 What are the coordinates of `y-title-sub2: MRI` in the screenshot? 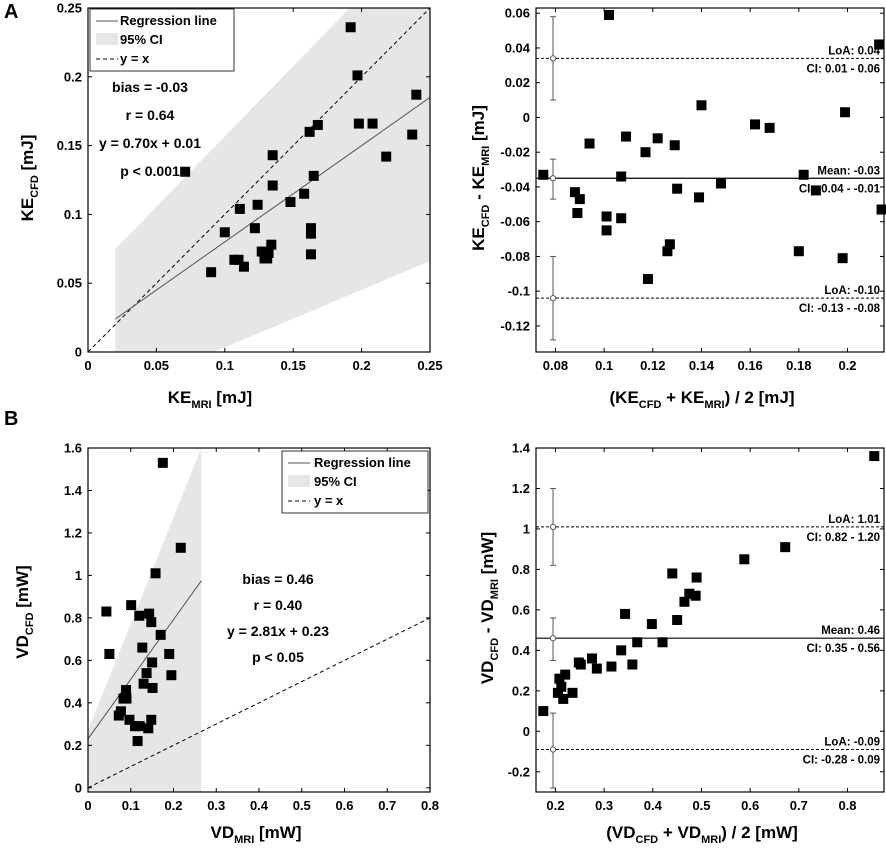 It's located at (495, 589).